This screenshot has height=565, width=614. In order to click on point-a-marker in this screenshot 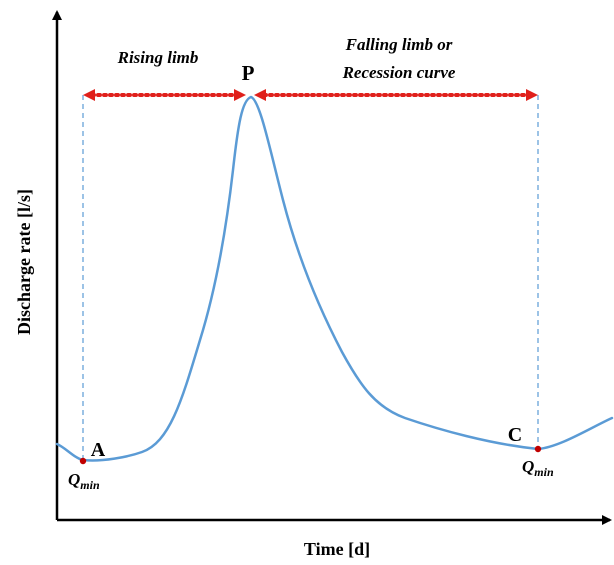, I will do `click(83, 461)`.